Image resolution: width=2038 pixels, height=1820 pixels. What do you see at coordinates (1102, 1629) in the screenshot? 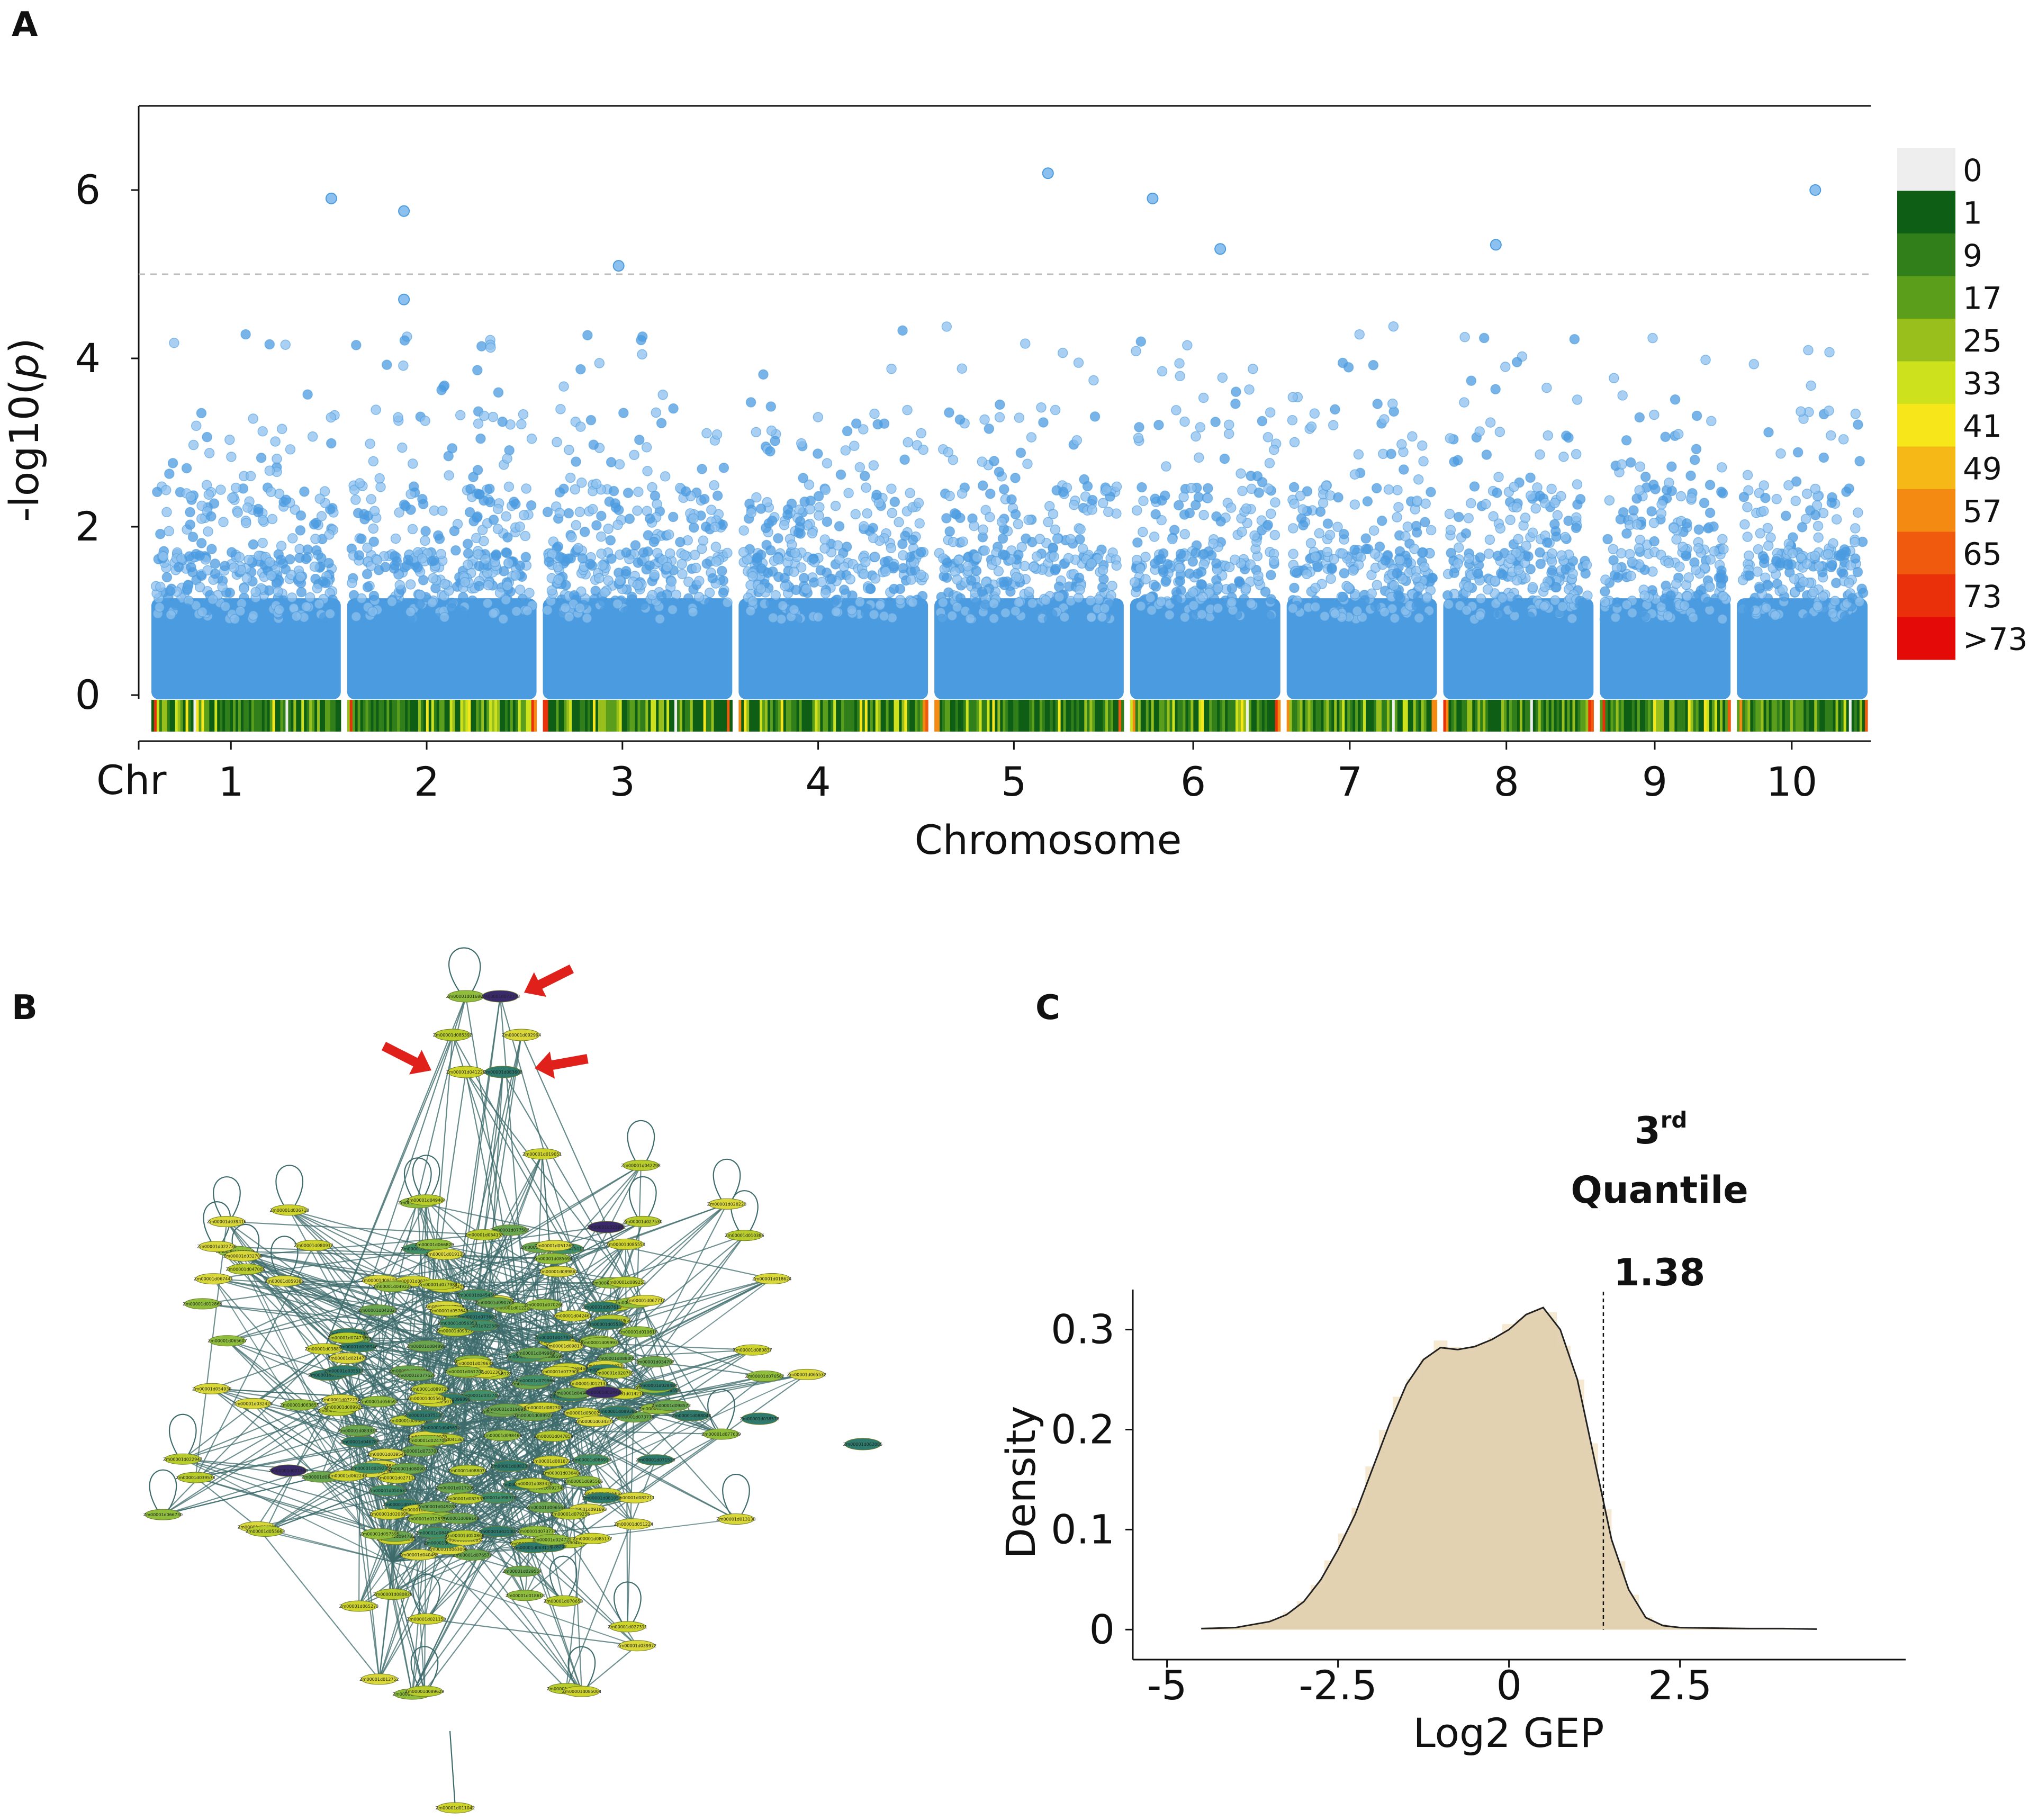
I see `density-y-tick-label: 0` at bounding box center [1102, 1629].